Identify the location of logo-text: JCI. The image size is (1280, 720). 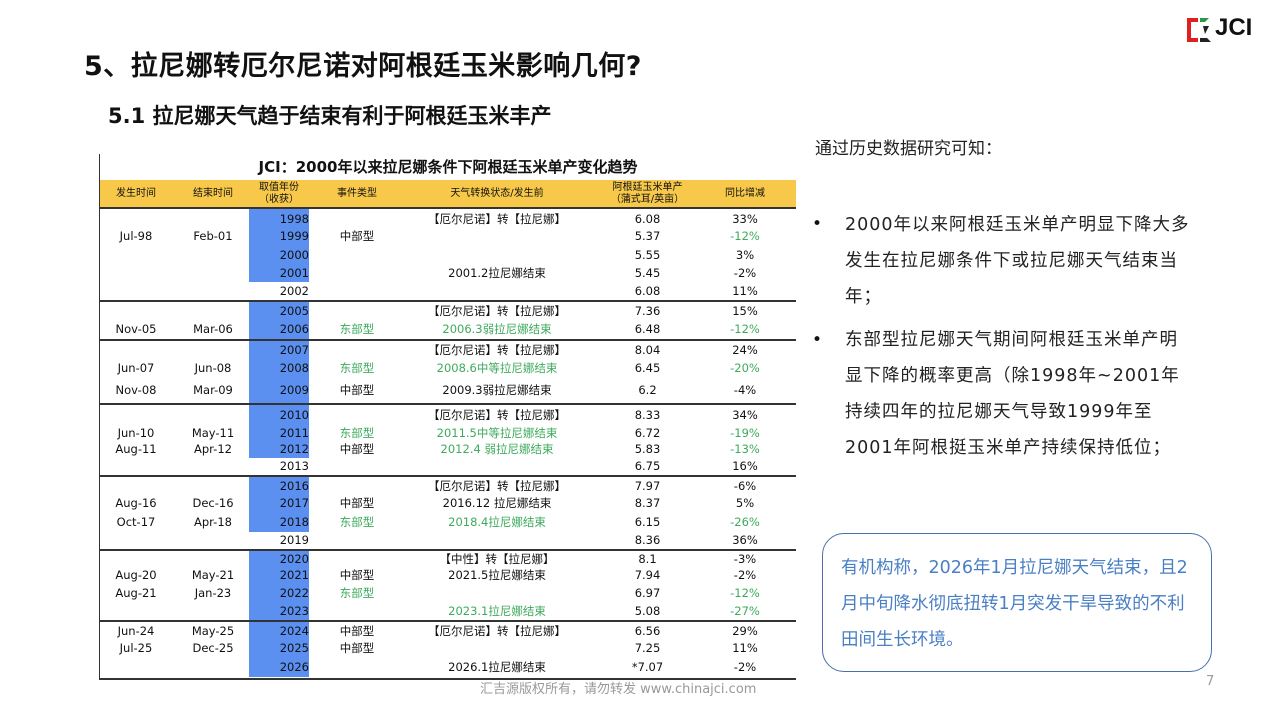
(1234, 27).